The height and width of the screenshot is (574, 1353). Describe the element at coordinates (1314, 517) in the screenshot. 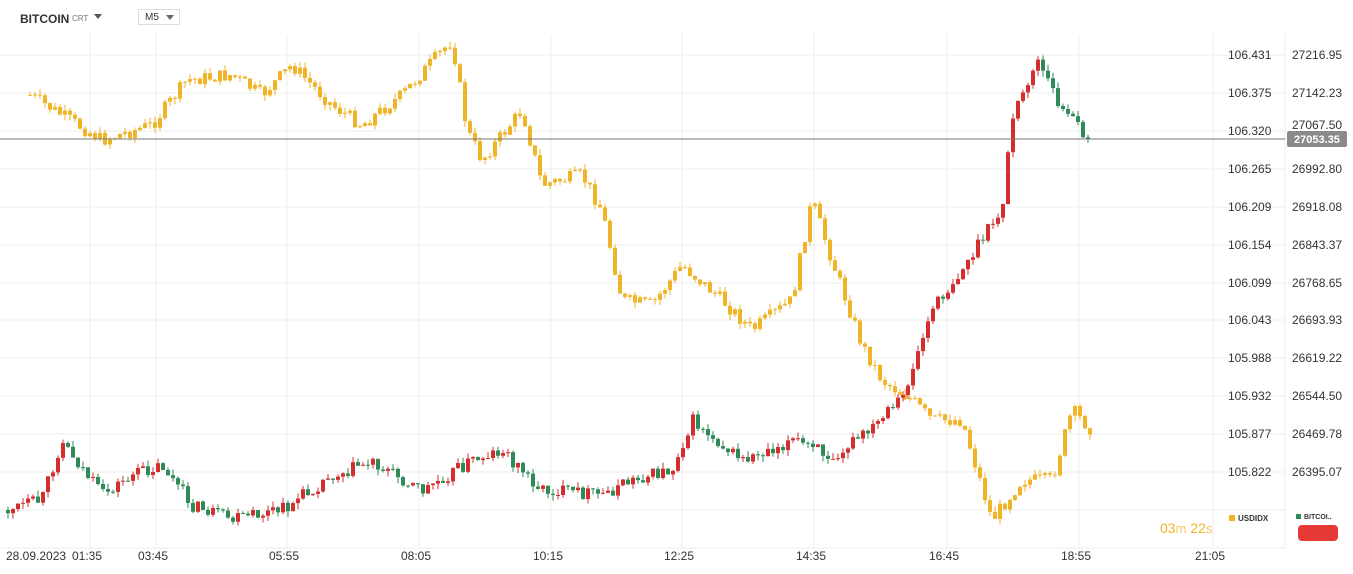

I see `legend-bitcoin: BITCOI..` at that location.